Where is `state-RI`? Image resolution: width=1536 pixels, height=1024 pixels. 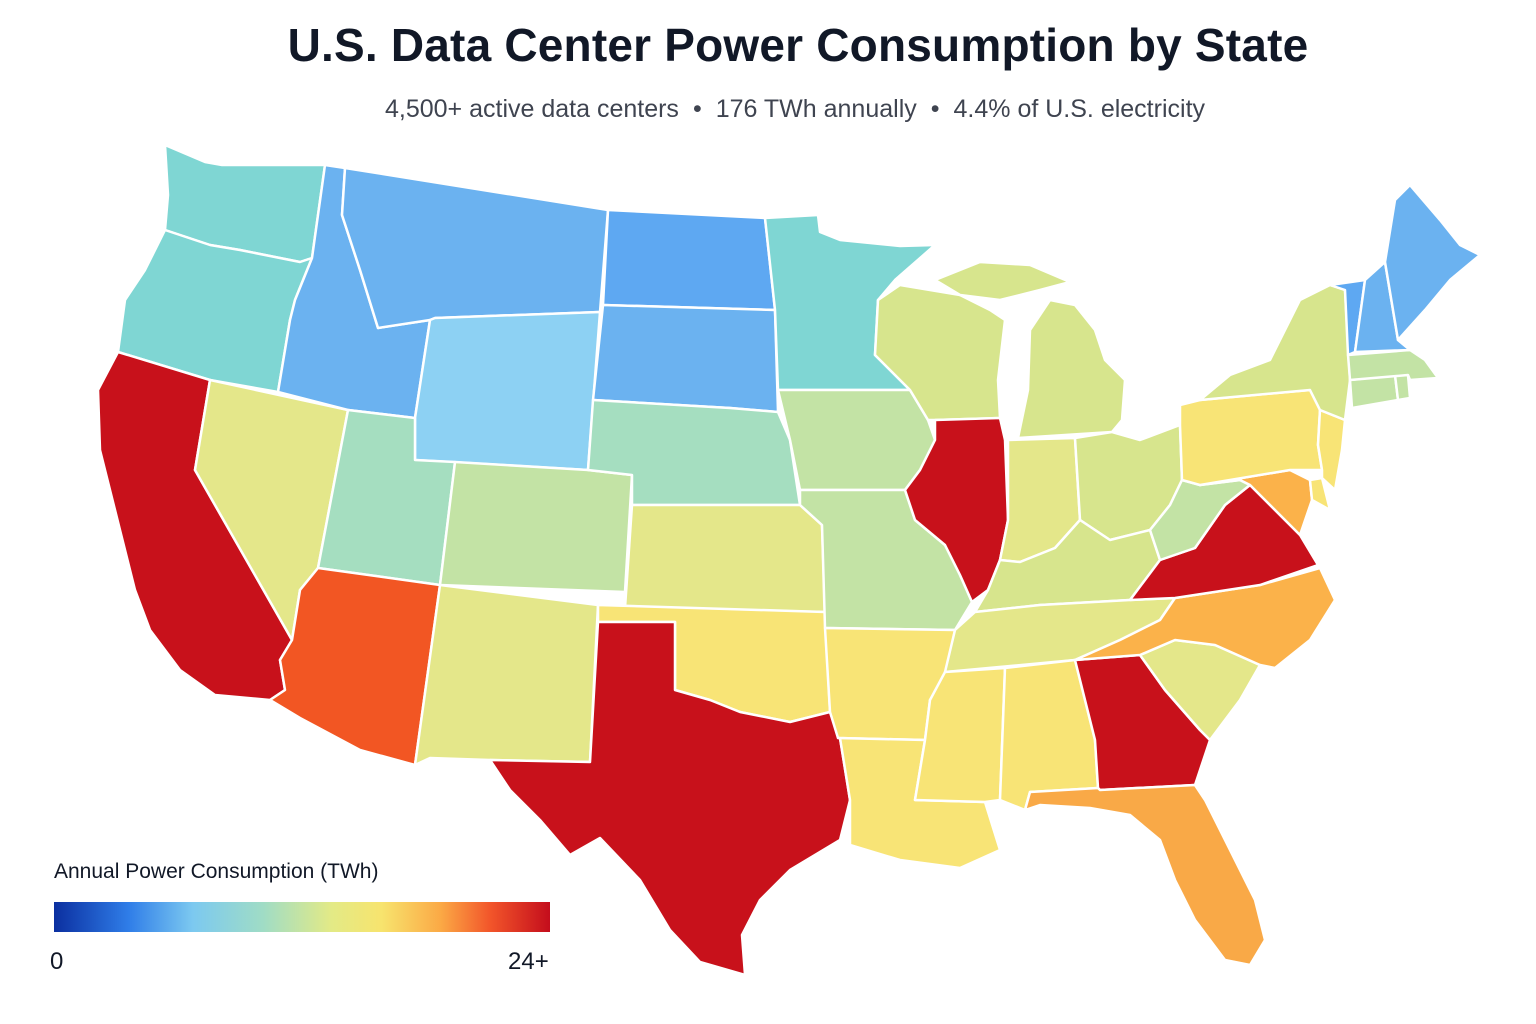 state-RI is located at coordinates (1402, 387).